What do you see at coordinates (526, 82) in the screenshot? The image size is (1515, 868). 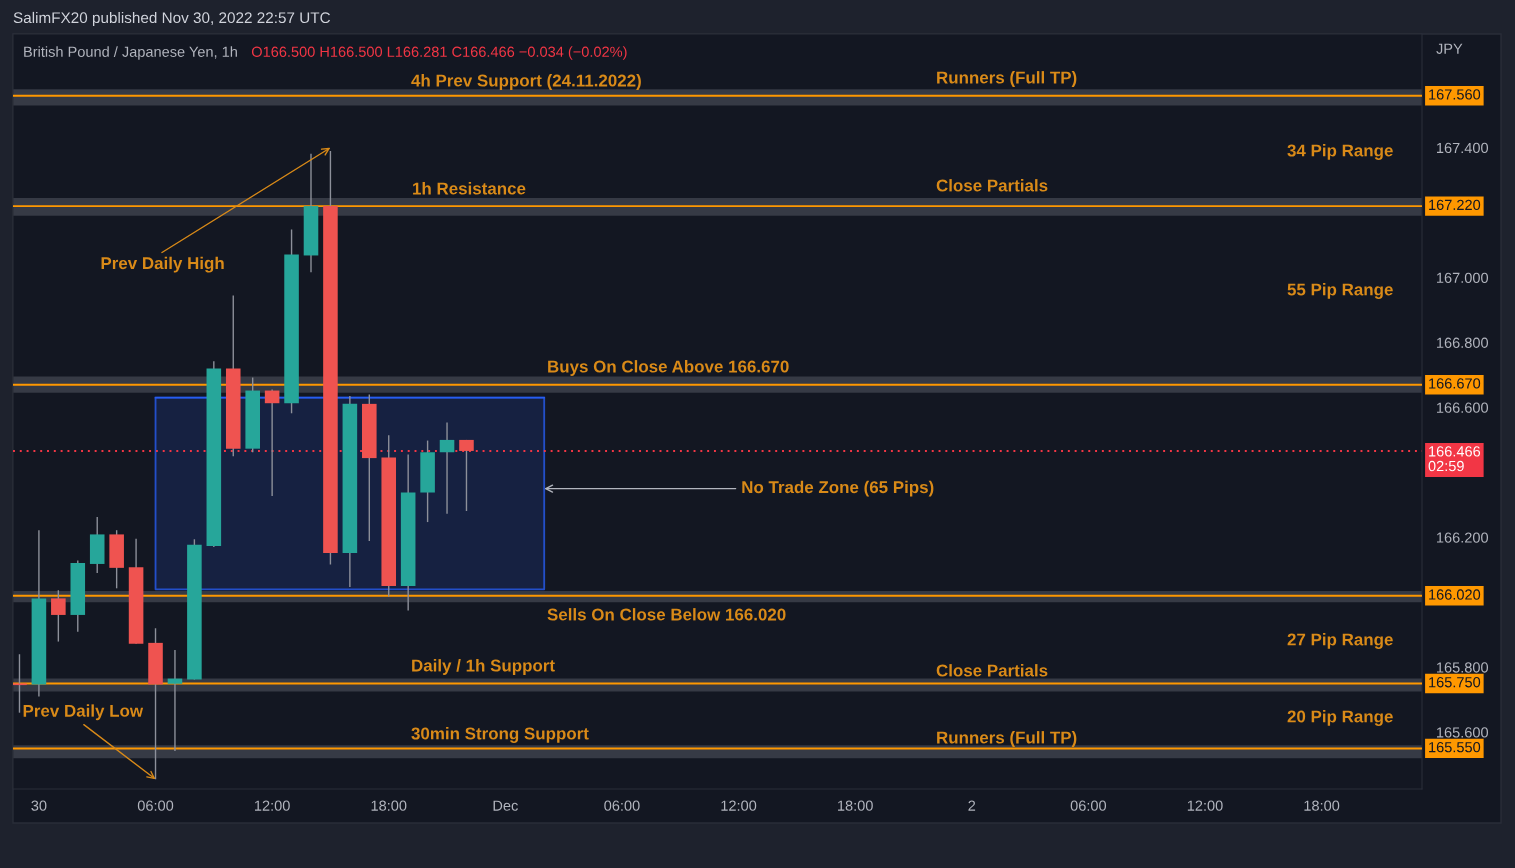 I see `annotation: 4h Prev Support (24.11.2022)` at bounding box center [526, 82].